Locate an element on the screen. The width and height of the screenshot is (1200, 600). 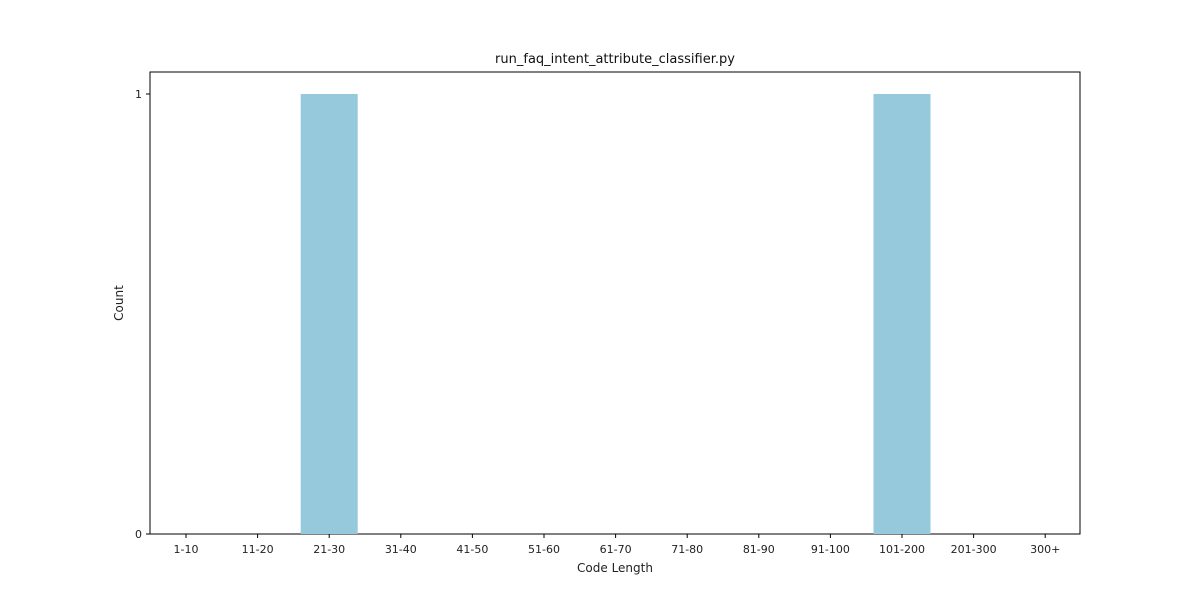
chart-title: run_faq_intent_attribute_classifier.py is located at coordinates (615, 59).